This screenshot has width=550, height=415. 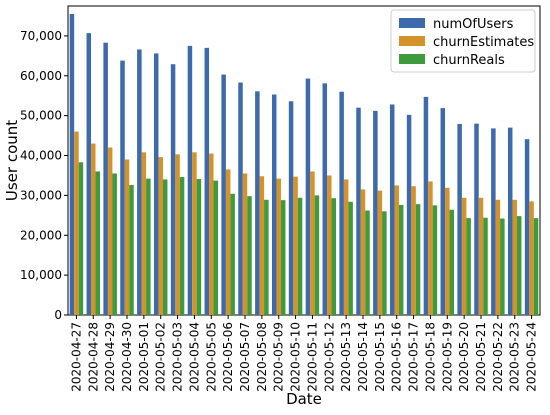 I want to click on x-tick-label: 2020-05-17, so click(x=414, y=357).